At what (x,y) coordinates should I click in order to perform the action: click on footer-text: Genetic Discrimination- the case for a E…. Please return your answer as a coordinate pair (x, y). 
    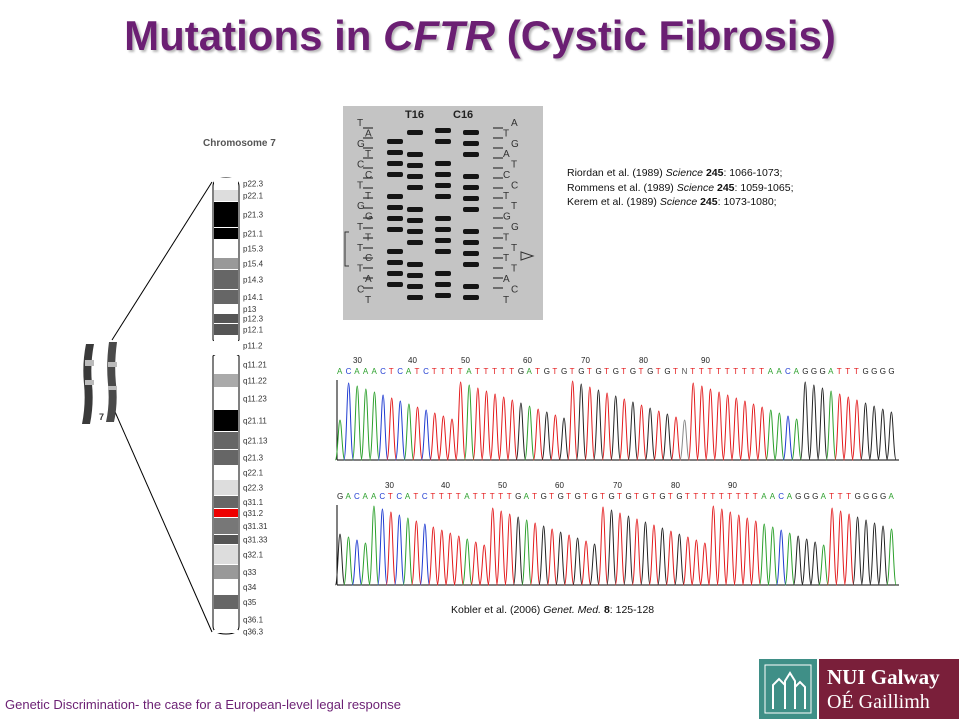
    Looking at the image, I should click on (203, 704).